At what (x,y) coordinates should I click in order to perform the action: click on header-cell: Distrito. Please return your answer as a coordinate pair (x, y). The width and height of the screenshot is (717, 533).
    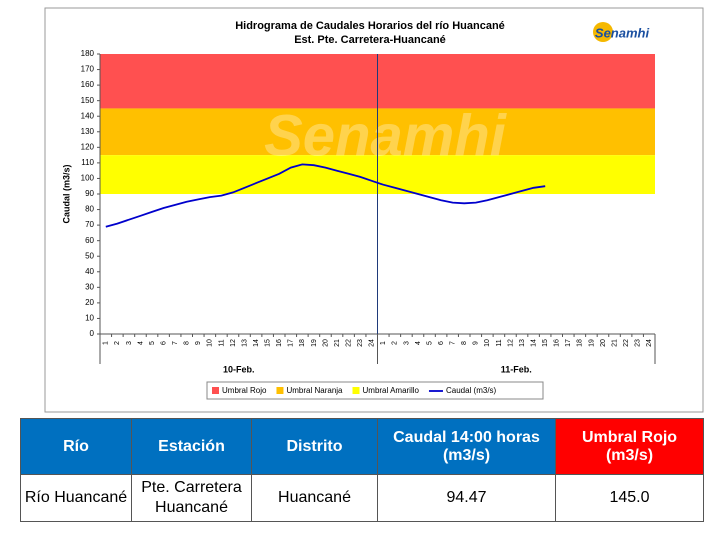
    Looking at the image, I should click on (314, 446).